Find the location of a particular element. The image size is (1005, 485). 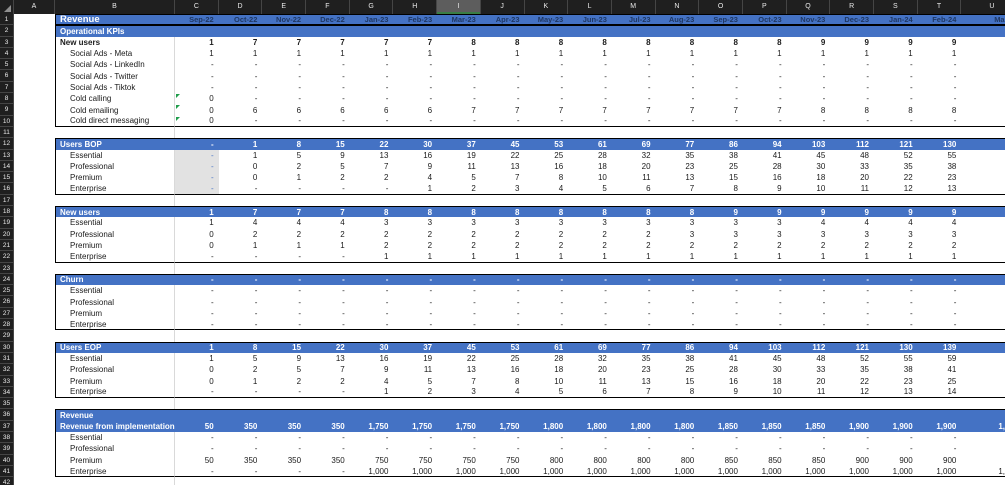

cell-U9 is located at coordinates (983, 109).